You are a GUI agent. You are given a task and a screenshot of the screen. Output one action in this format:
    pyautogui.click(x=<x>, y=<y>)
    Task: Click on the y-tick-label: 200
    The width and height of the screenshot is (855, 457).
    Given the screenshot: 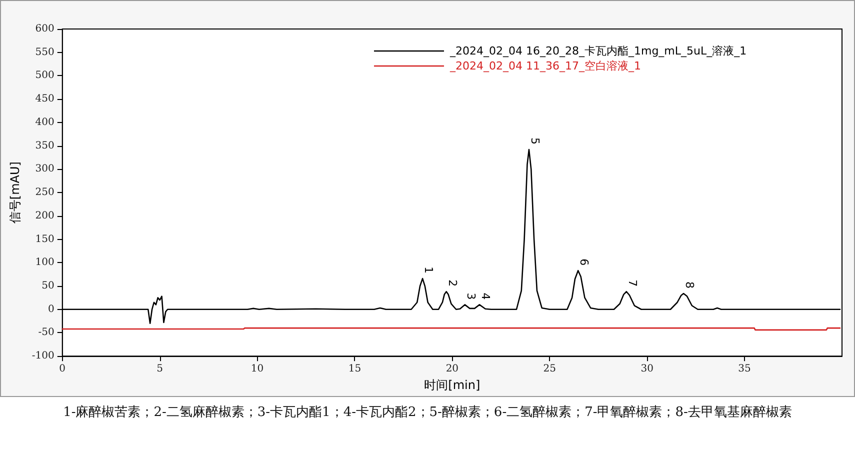 What is the action you would take?
    pyautogui.click(x=44, y=216)
    